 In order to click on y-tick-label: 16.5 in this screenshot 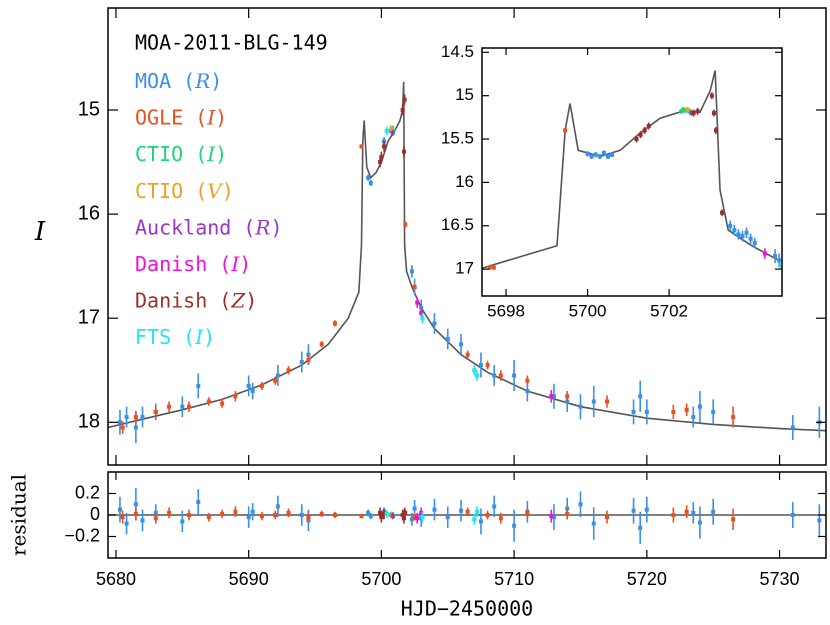, I will do `click(457, 224)`.